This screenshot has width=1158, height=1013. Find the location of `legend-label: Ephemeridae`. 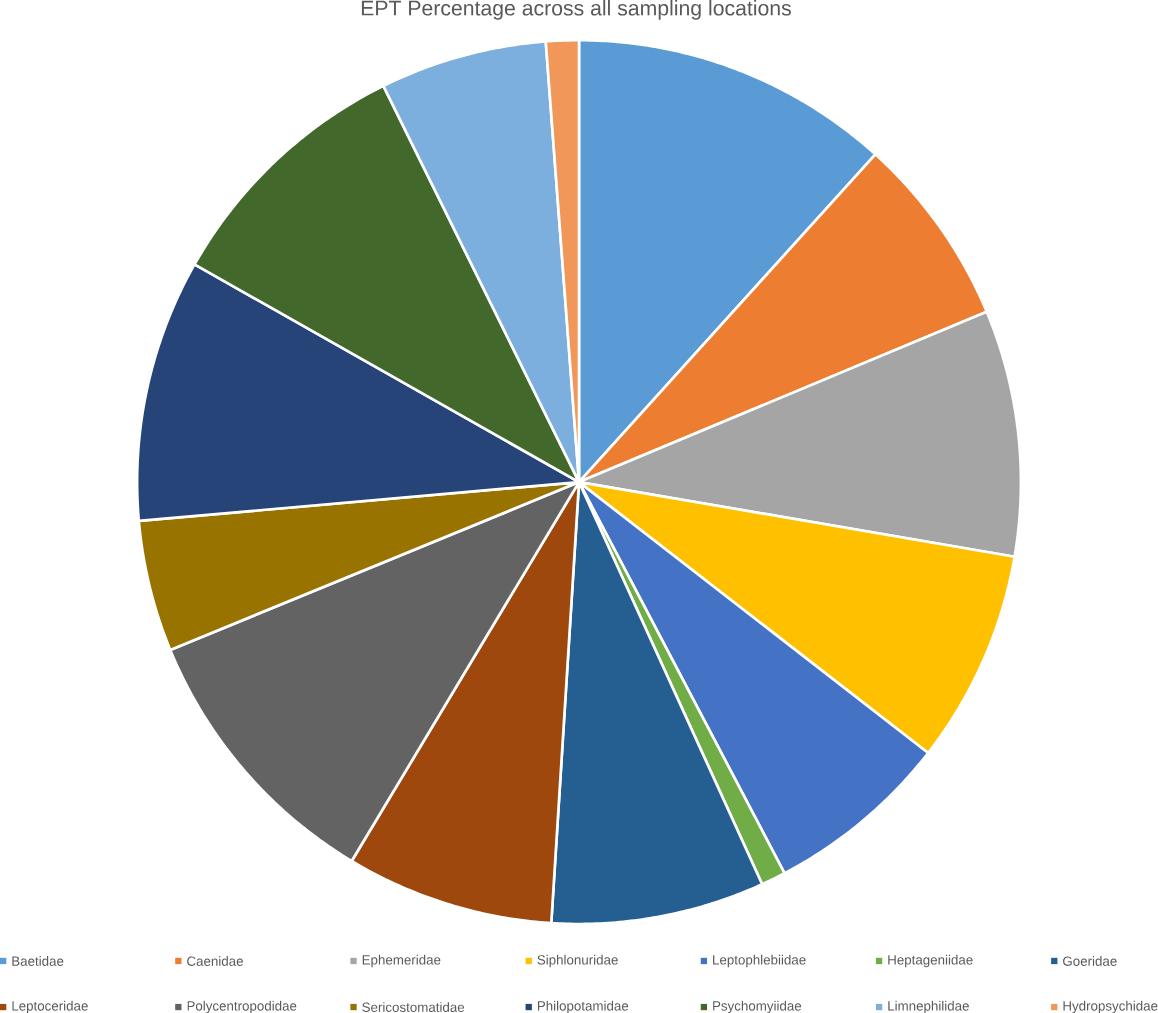

legend-label: Ephemeridae is located at coordinates (401, 961).